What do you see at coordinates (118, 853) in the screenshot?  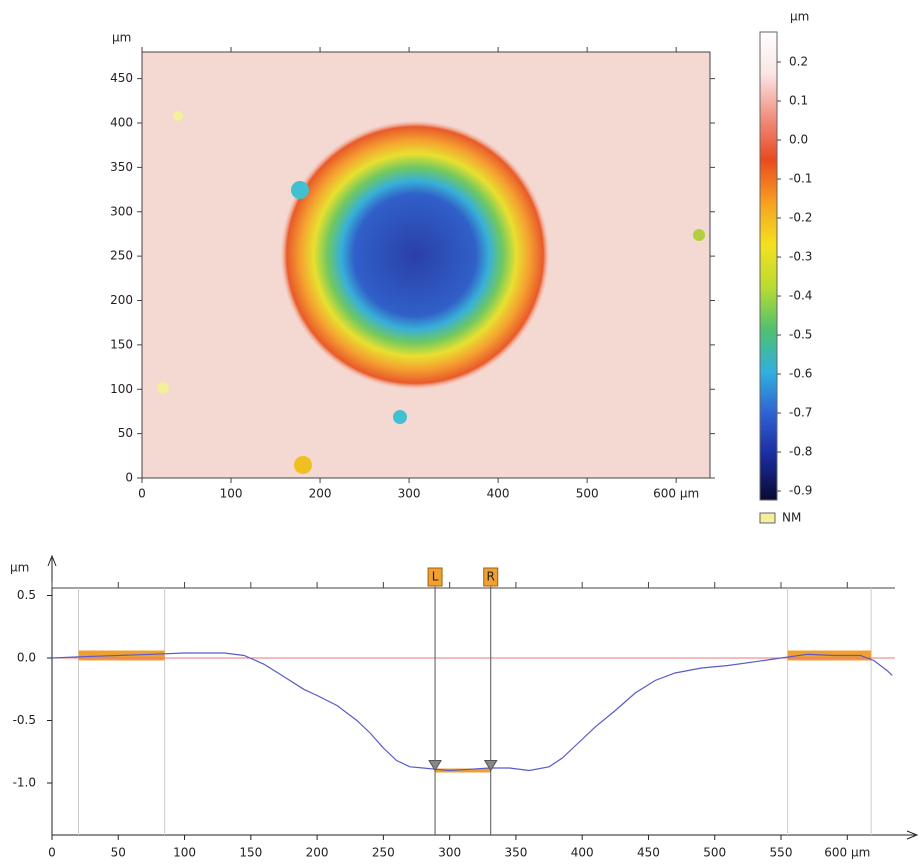 I see `x-tick-label: 50` at bounding box center [118, 853].